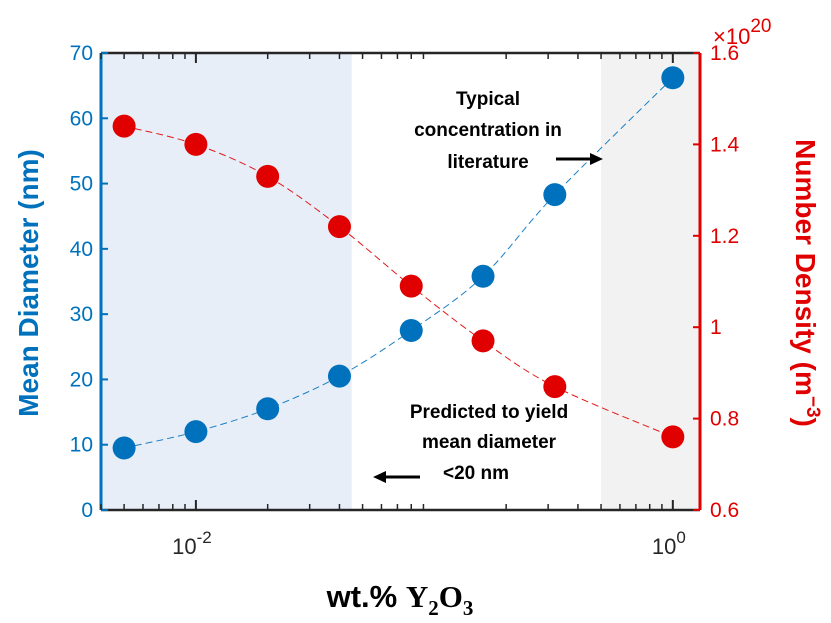 The image size is (831, 623). Describe the element at coordinates (417, 596) in the screenshot. I see `x-axis-title-y: Y` at that location.